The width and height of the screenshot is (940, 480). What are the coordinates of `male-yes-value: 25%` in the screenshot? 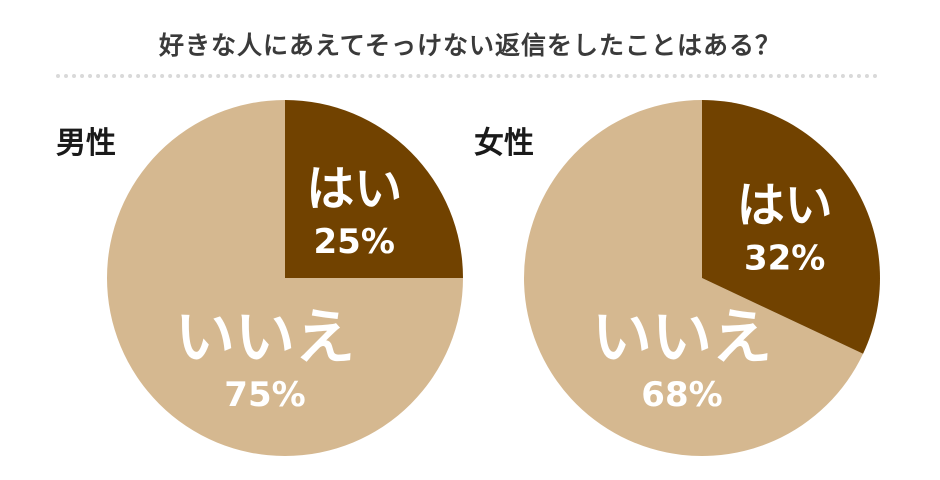 It's located at (354, 242).